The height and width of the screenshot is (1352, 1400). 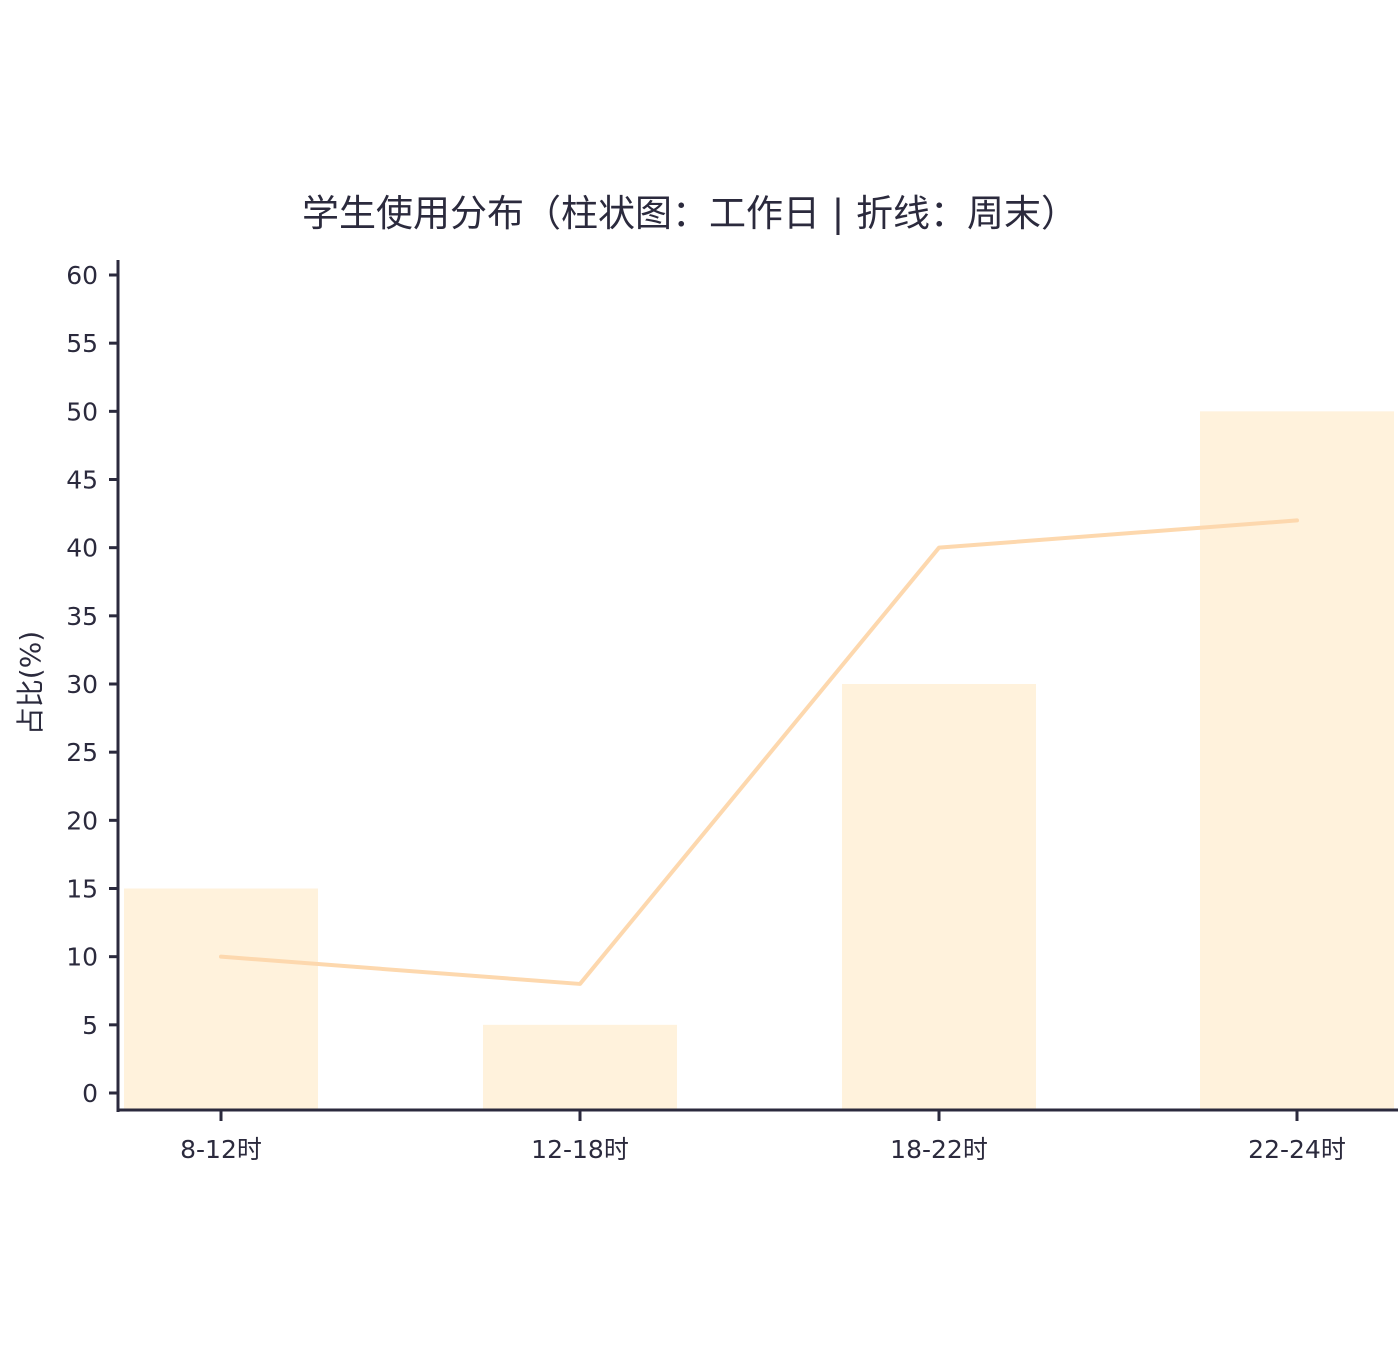 What do you see at coordinates (1297, 1149) in the screenshot?
I see `x-tick-label-22-24时: 22-24时` at bounding box center [1297, 1149].